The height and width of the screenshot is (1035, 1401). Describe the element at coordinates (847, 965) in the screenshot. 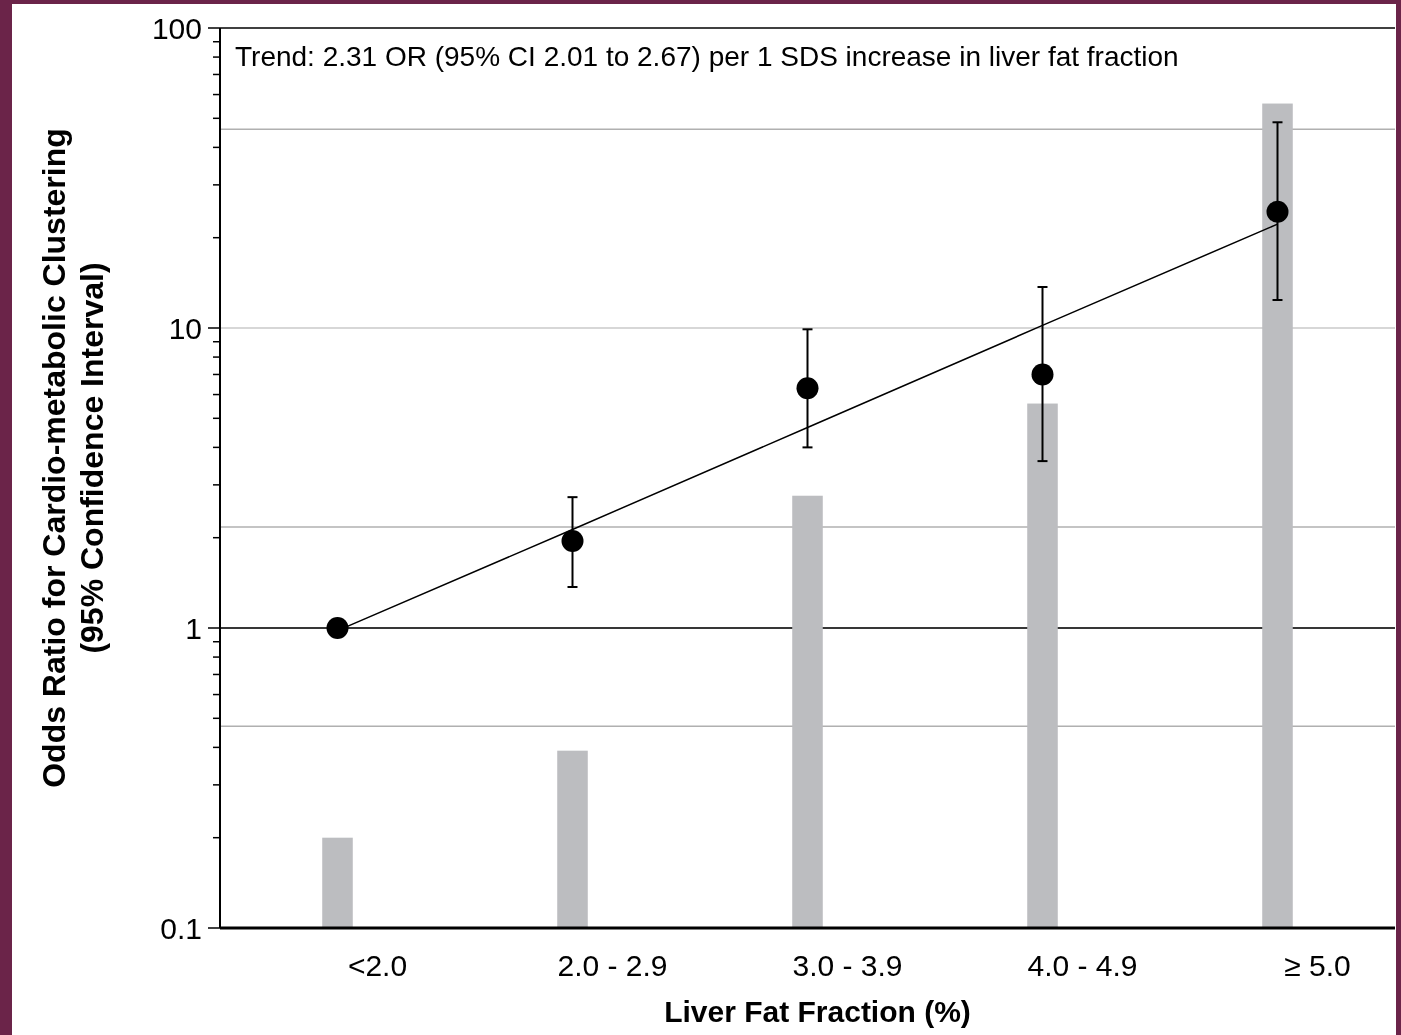

I see `x-tick-label: 3.0 - 3.9` at that location.